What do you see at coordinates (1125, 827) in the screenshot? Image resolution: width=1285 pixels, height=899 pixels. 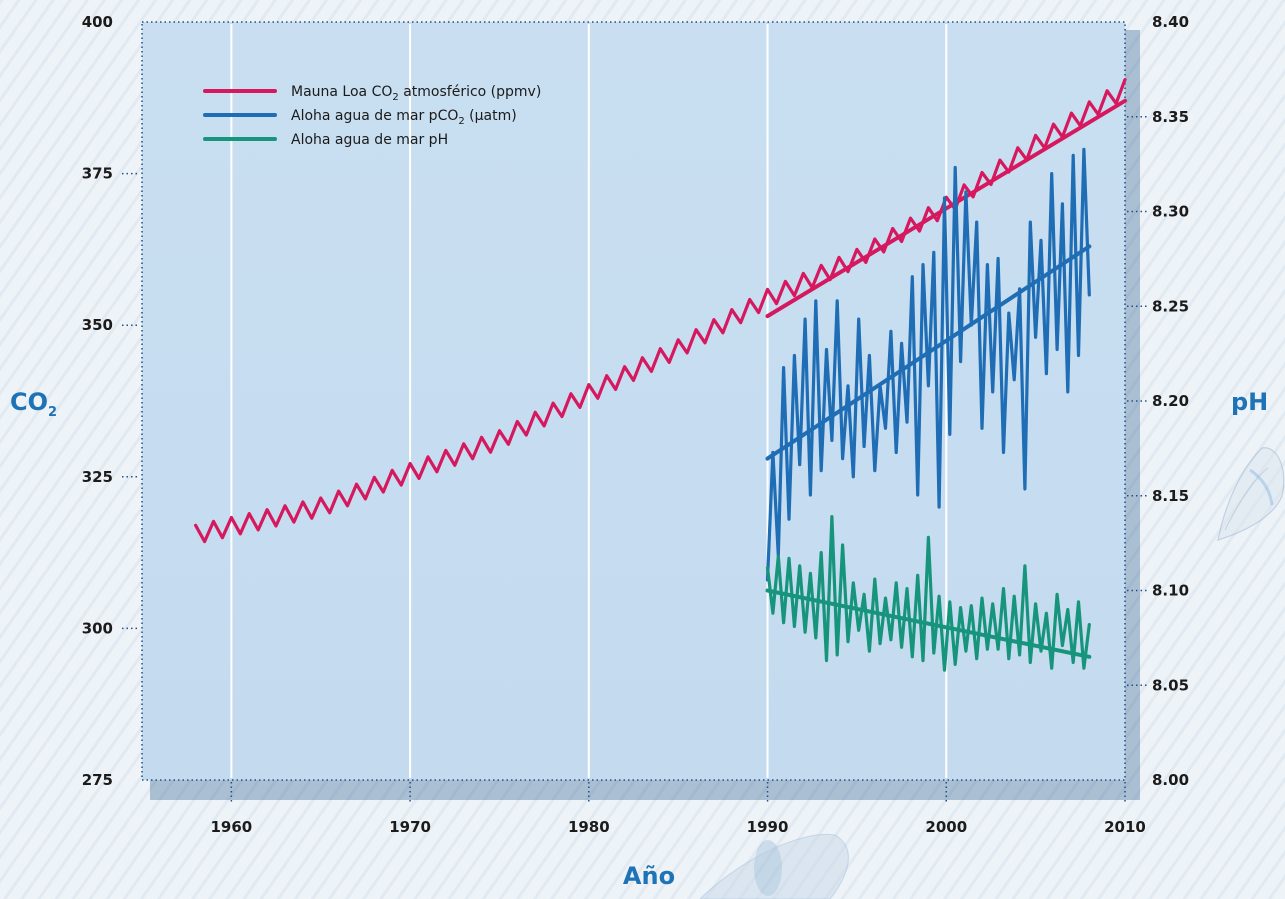 I see `x-tick-label: 2010` at bounding box center [1125, 827].